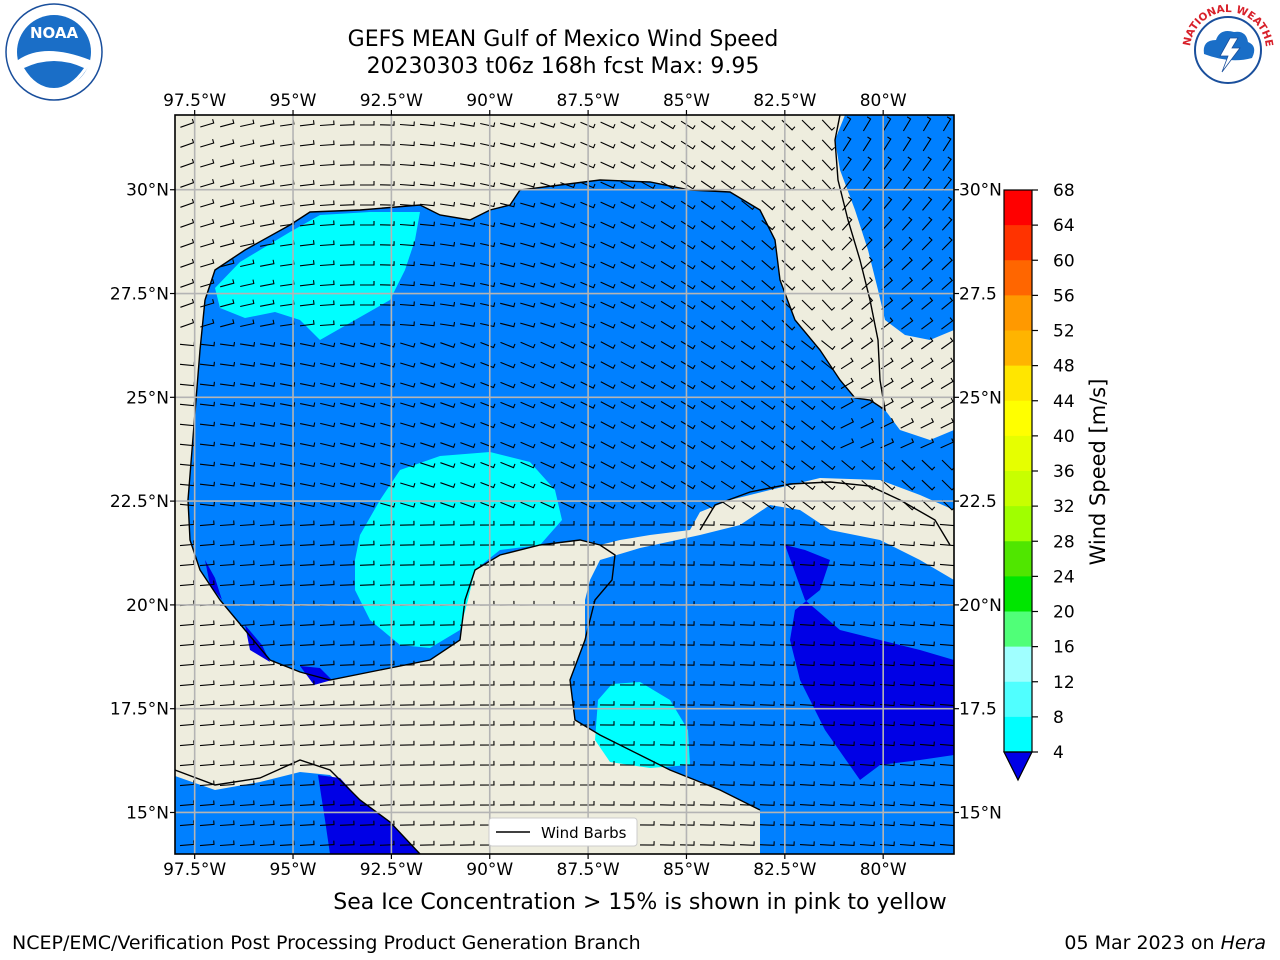 This screenshot has height=960, width=1280. I want to click on colorbar-segment, so click(1018, 313).